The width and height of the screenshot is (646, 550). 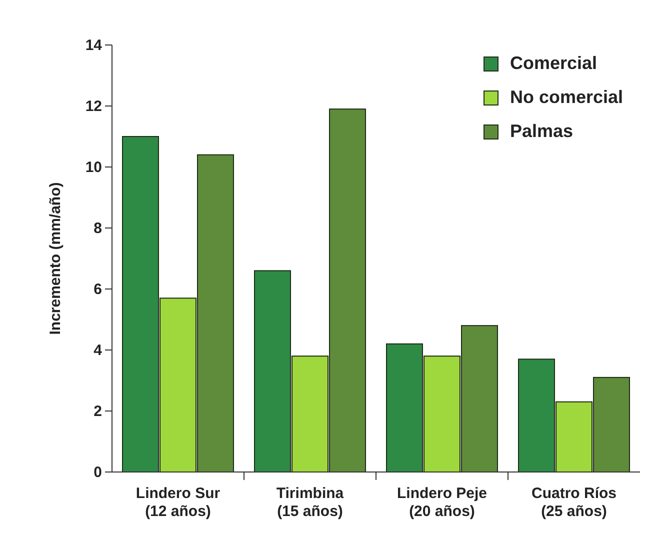 What do you see at coordinates (55, 258) in the screenshot?
I see `y-axis-title: Incremento (mm/año)` at bounding box center [55, 258].